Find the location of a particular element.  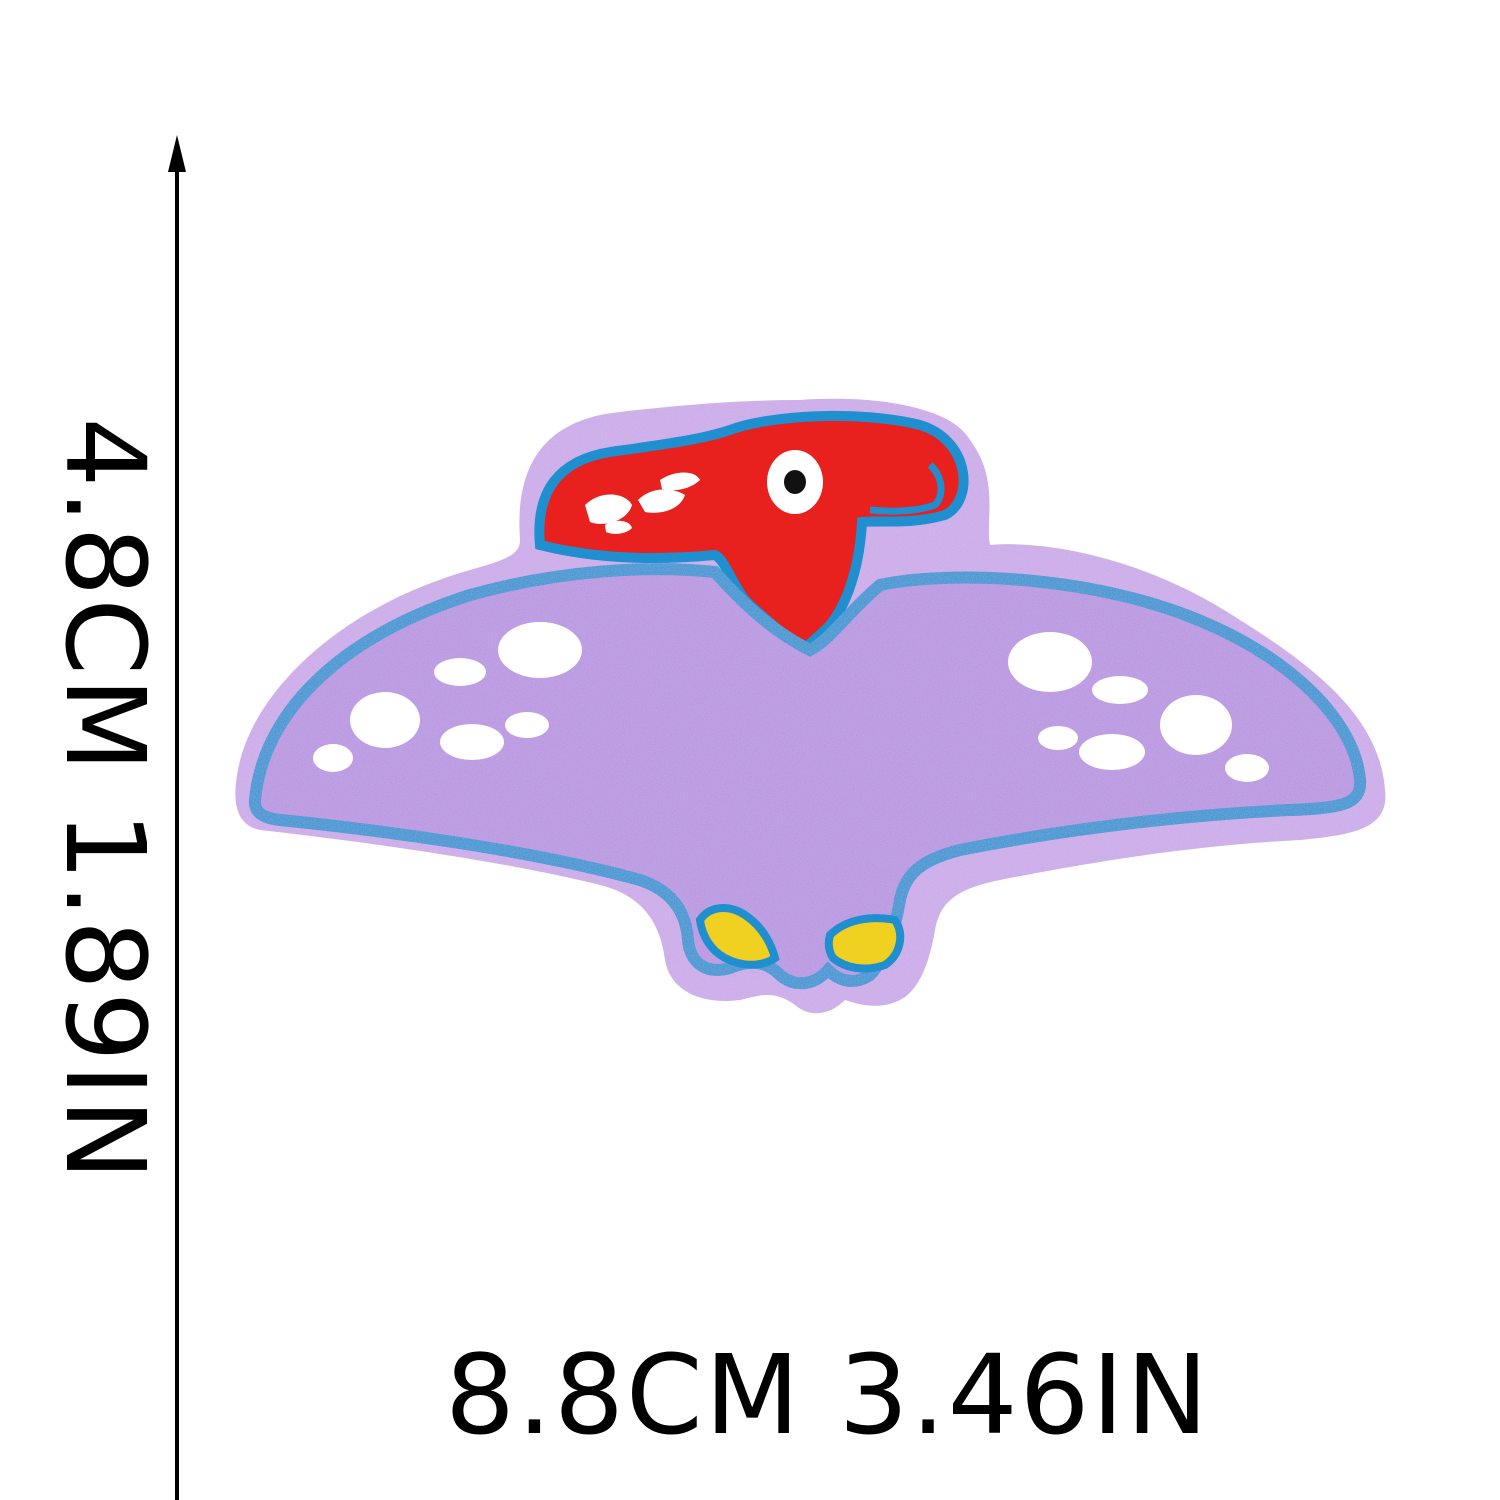

pupil is located at coordinates (795, 482).